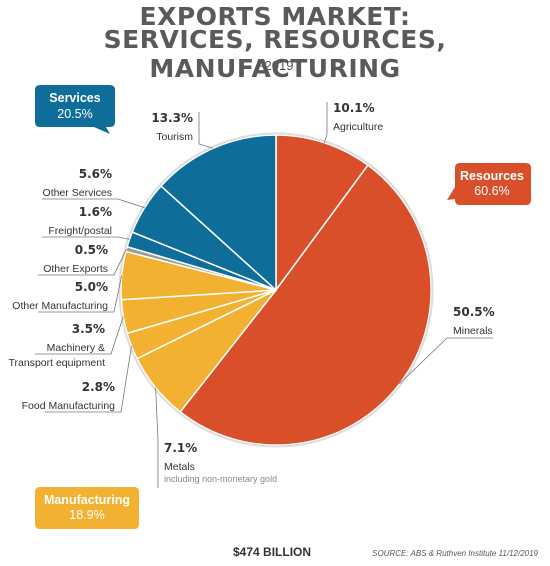  Describe the element at coordinates (157, 437) in the screenshot. I see `leader-line-metals` at that location.